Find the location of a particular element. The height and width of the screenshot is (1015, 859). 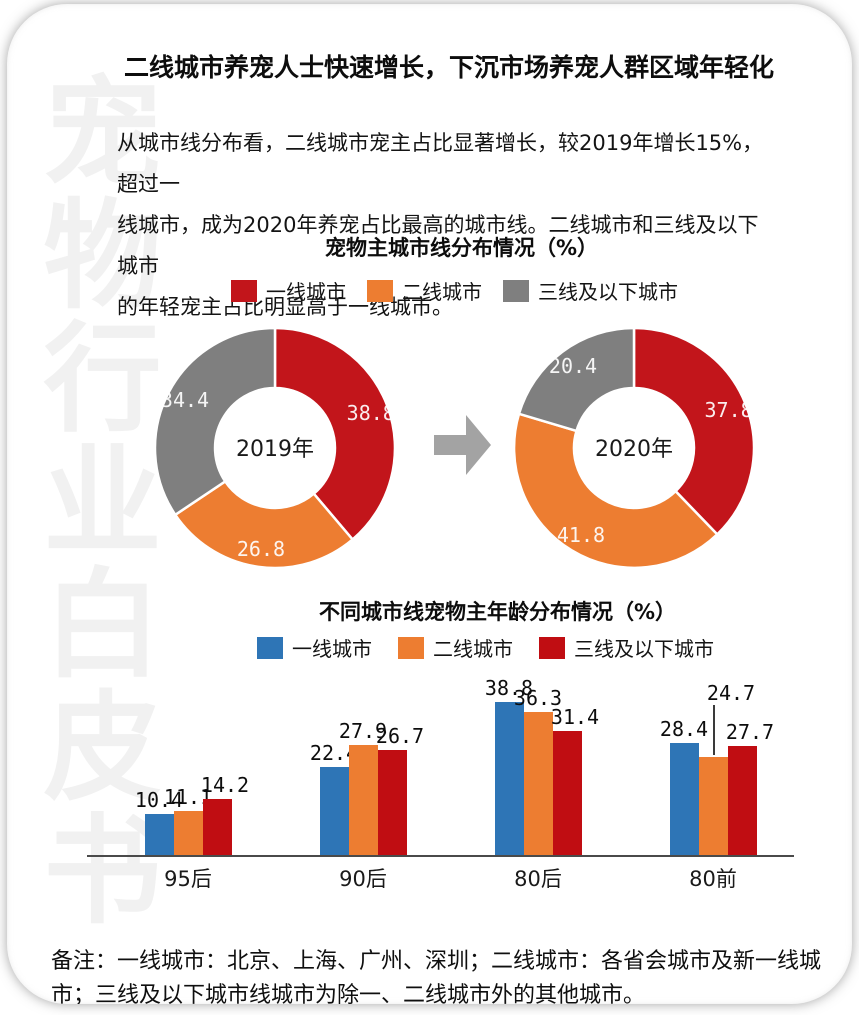

bar-value-label: 26.7 is located at coordinates (400, 735).